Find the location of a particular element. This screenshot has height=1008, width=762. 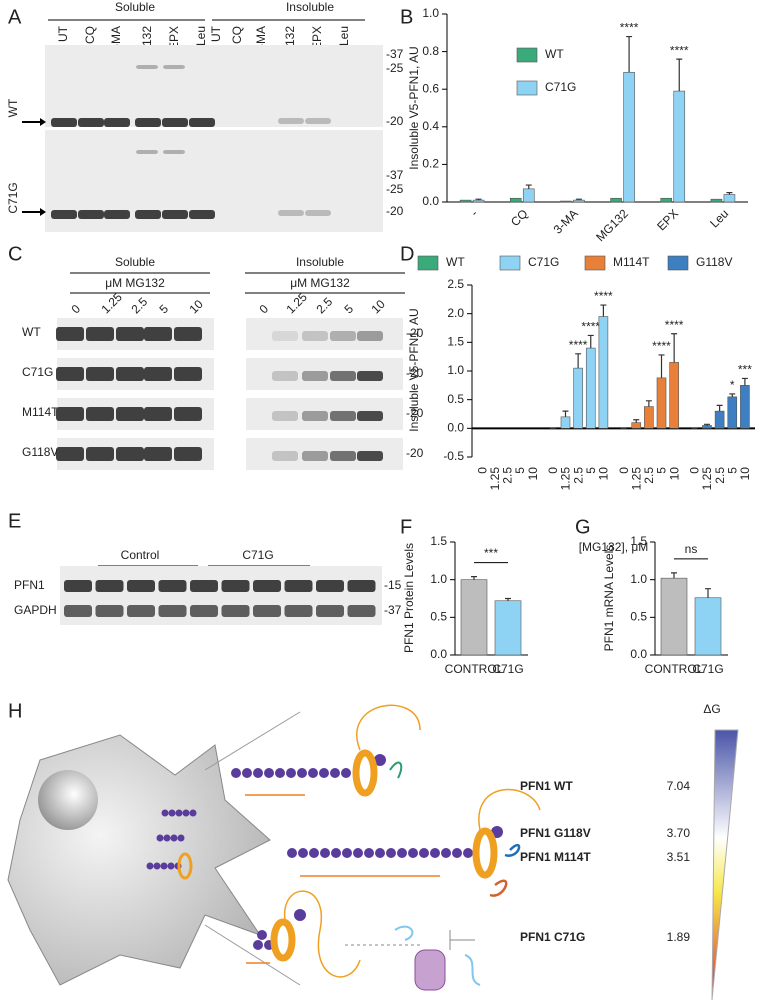

arrowhead is located at coordinates (43, 212).